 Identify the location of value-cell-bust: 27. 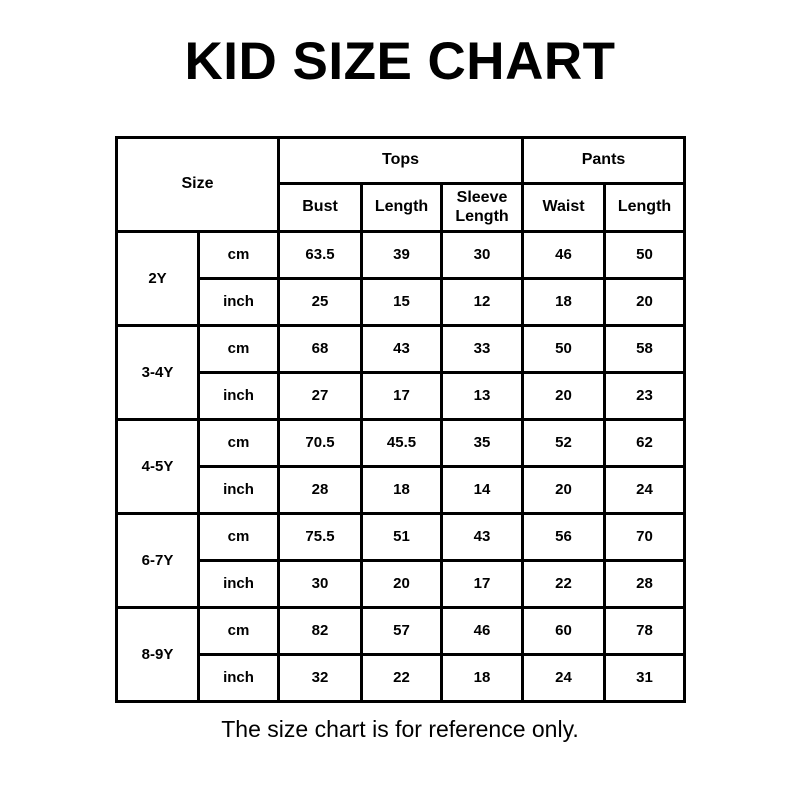
(320, 396).